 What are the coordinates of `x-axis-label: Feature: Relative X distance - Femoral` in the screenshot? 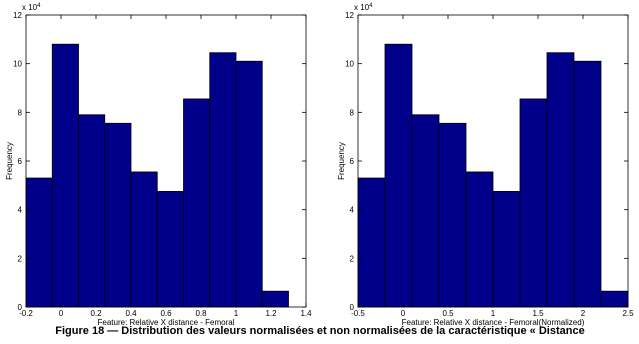 It's located at (166, 322).